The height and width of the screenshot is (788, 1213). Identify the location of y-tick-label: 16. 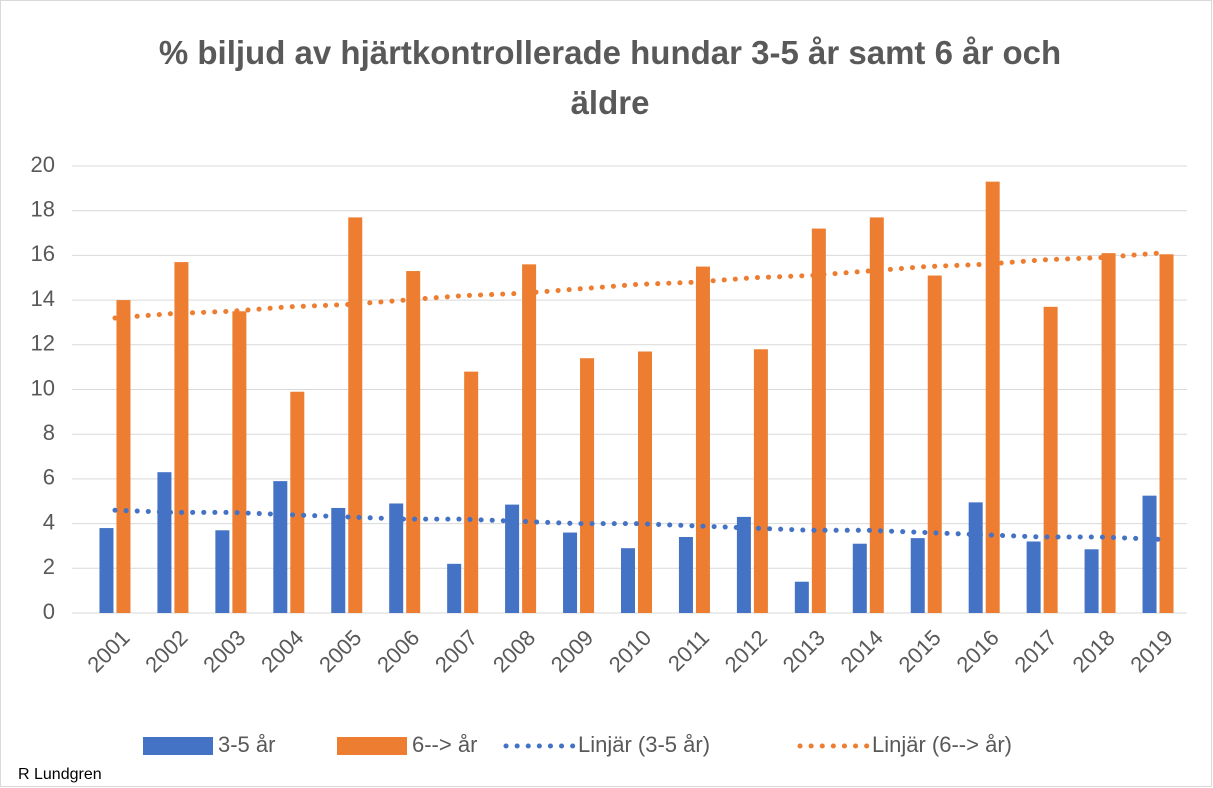
(43, 253).